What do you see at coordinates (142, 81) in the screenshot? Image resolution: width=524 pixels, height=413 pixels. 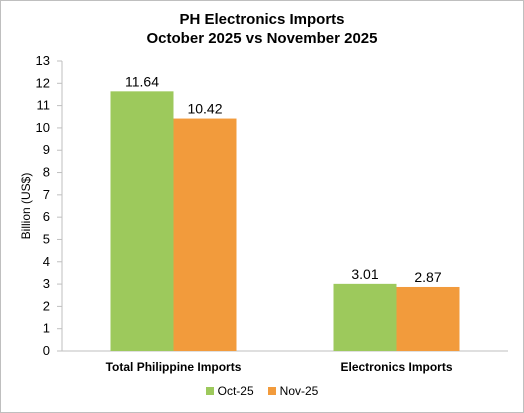 I see `data-label: 11.64` at bounding box center [142, 81].